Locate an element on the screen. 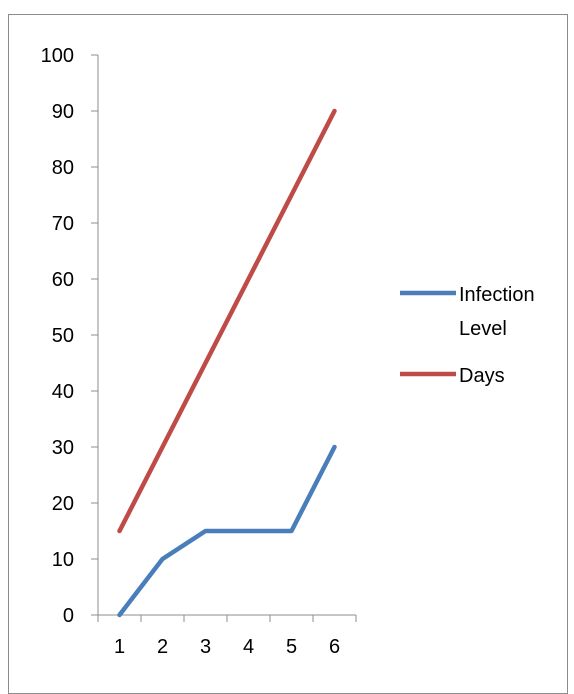  y-tick-label: 80 is located at coordinates (63, 168).